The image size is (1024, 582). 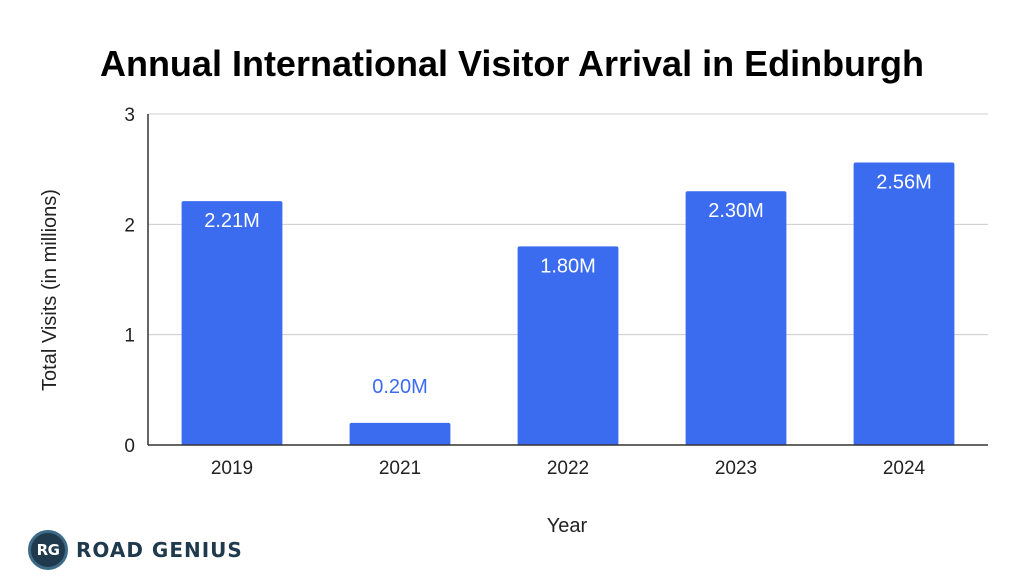 What do you see at coordinates (736, 211) in the screenshot?
I see `data-label-2023: 2.30M` at bounding box center [736, 211].